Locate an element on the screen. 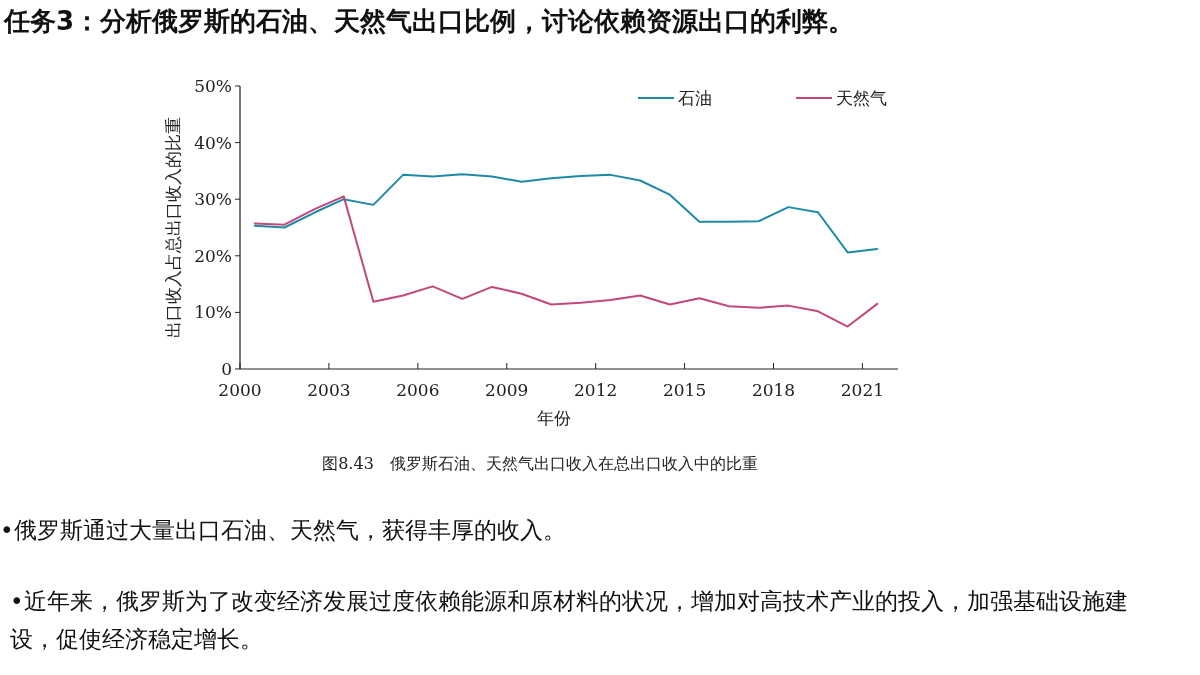 The height and width of the screenshot is (675, 1200). y-tick-label: 30% is located at coordinates (213, 199).